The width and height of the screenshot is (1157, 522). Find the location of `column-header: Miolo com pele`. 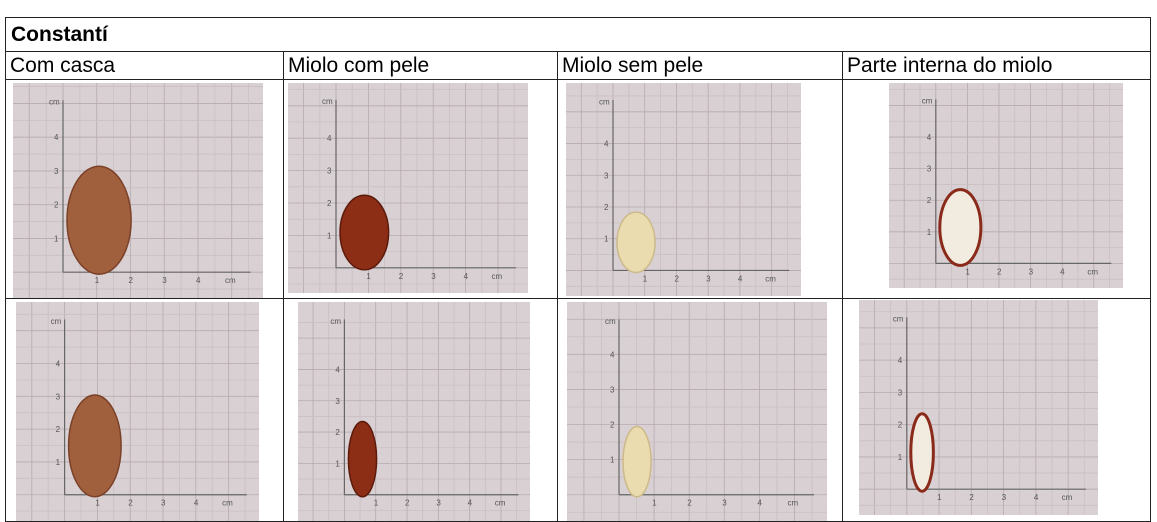

column-header: Miolo com pele is located at coordinates (420, 65).